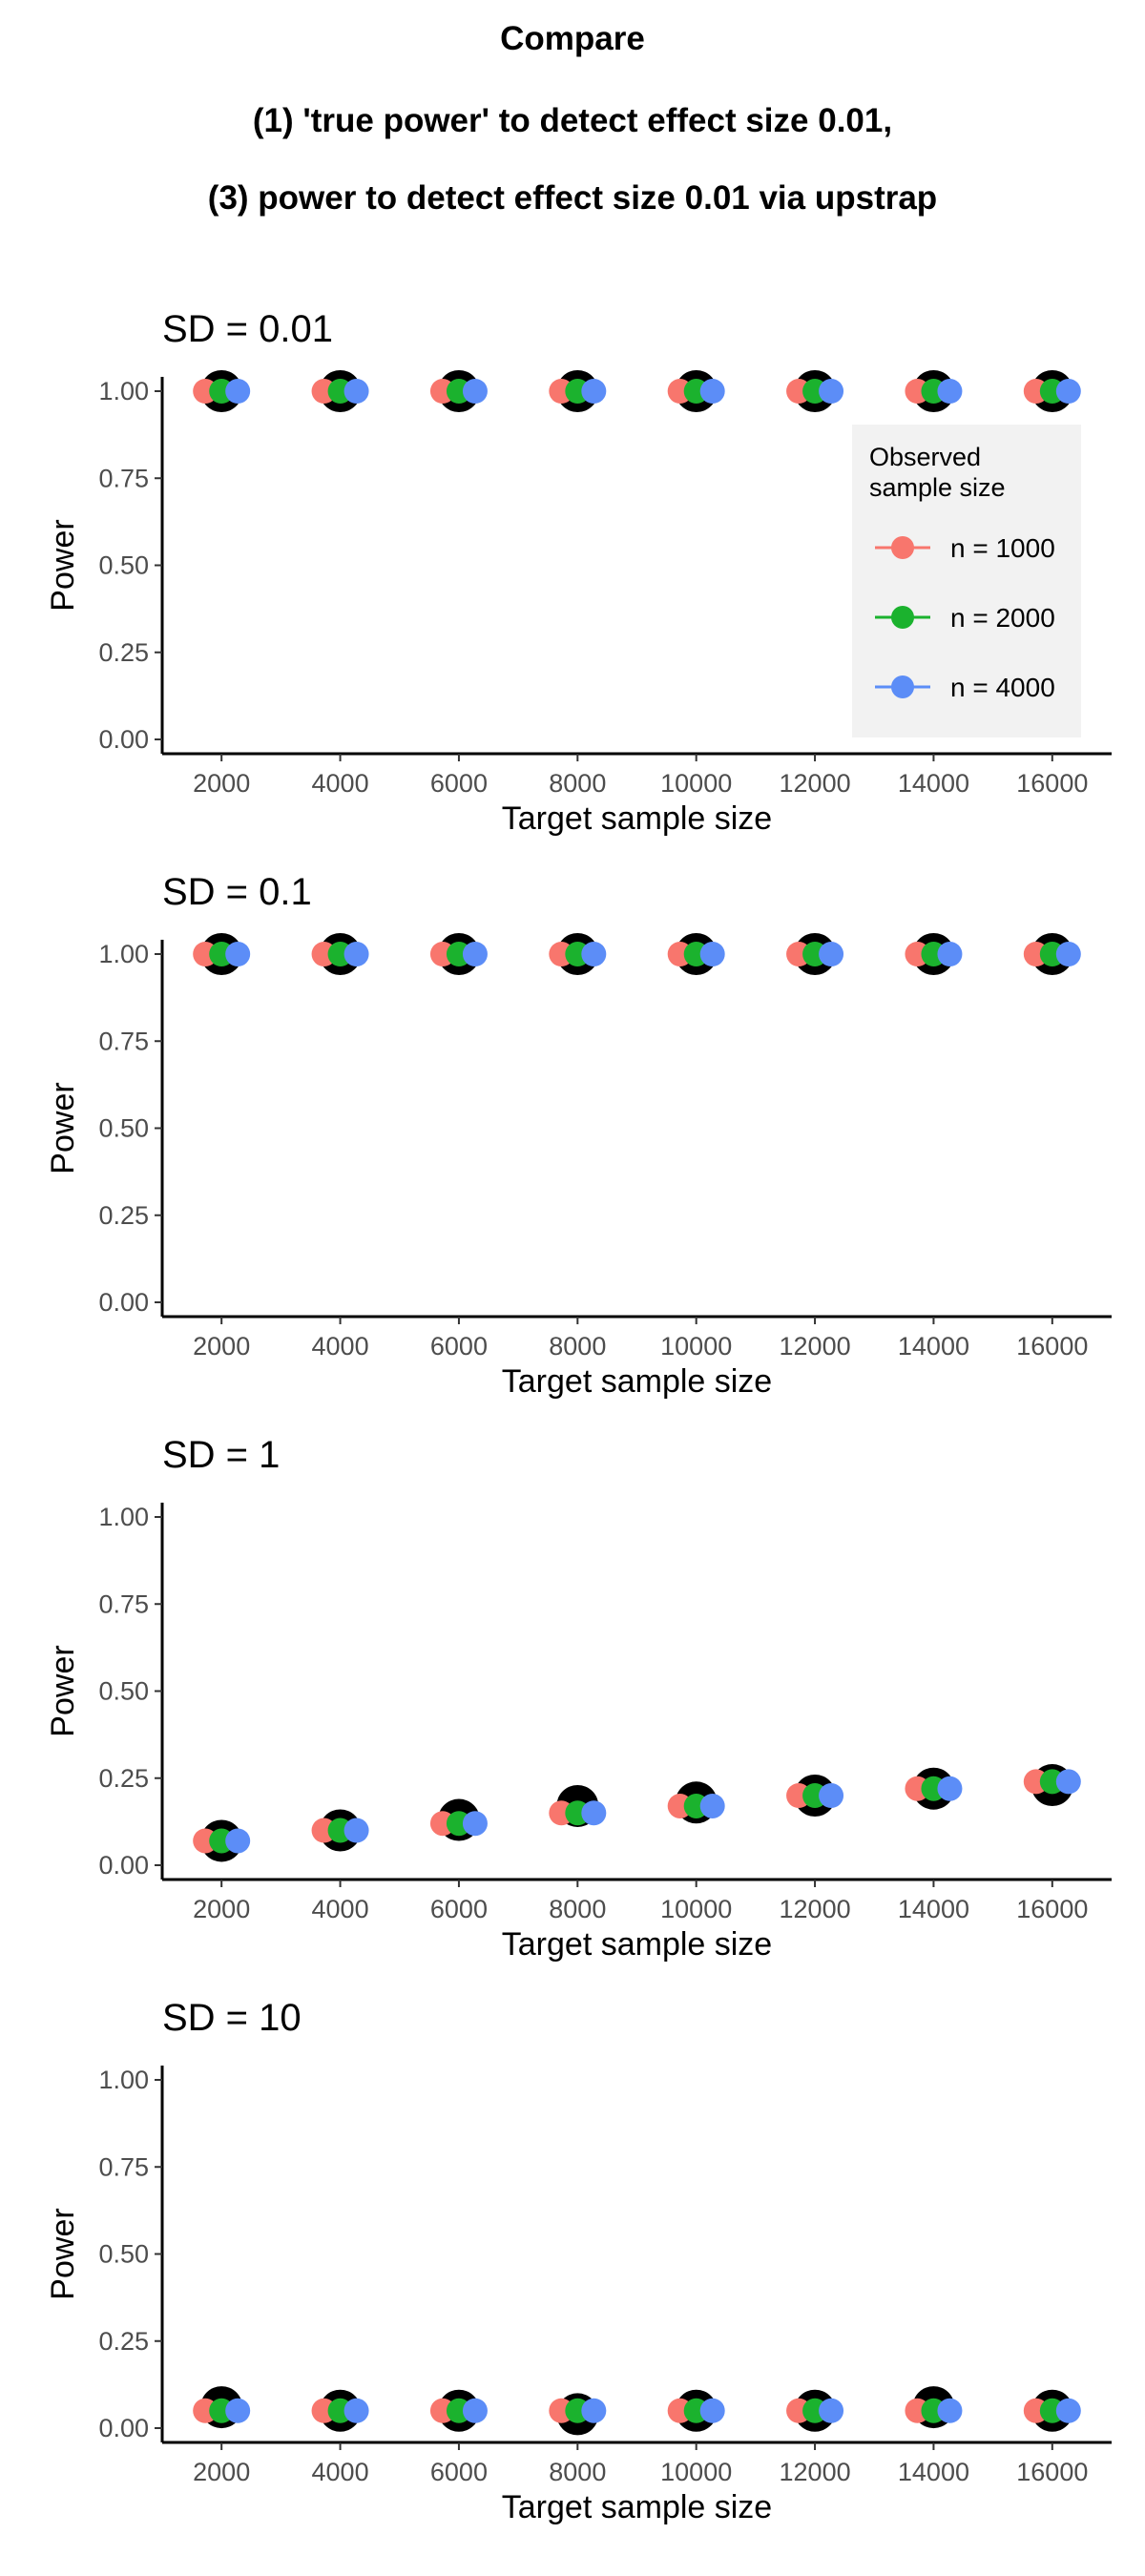  Describe the element at coordinates (1003, 687) in the screenshot. I see `legend-entry-label: n = 4000` at that location.